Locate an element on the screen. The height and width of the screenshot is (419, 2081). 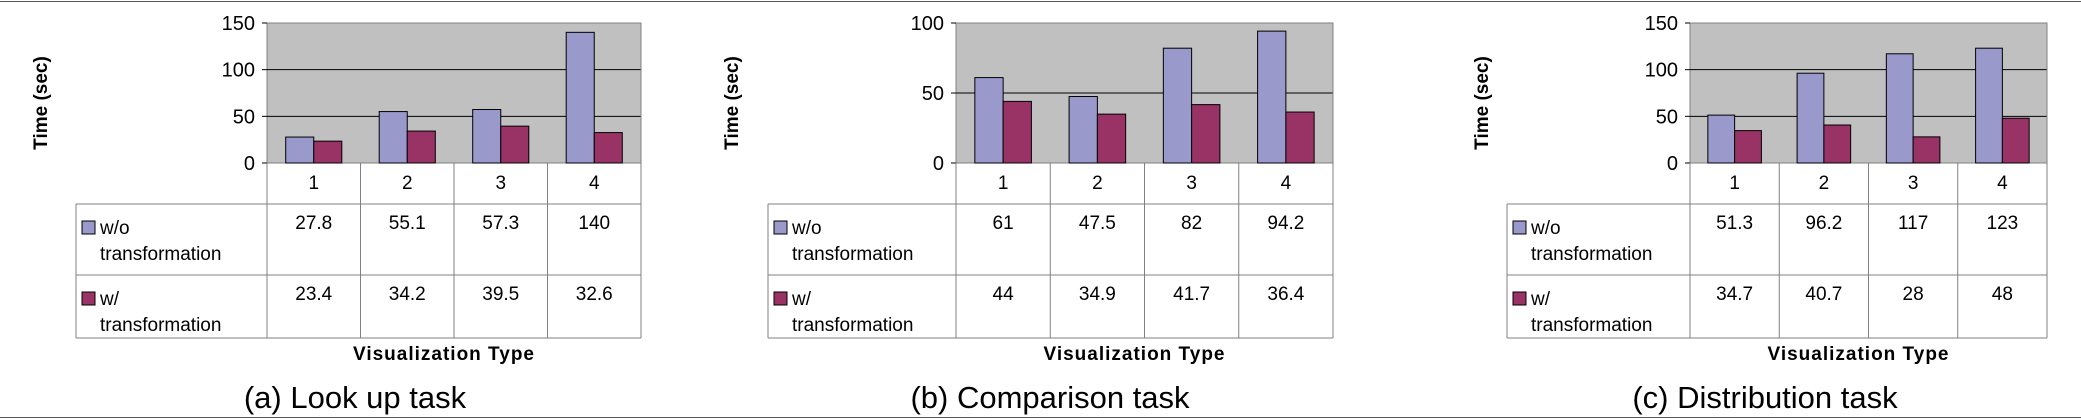
data-cell: 57.3 is located at coordinates (500, 223).